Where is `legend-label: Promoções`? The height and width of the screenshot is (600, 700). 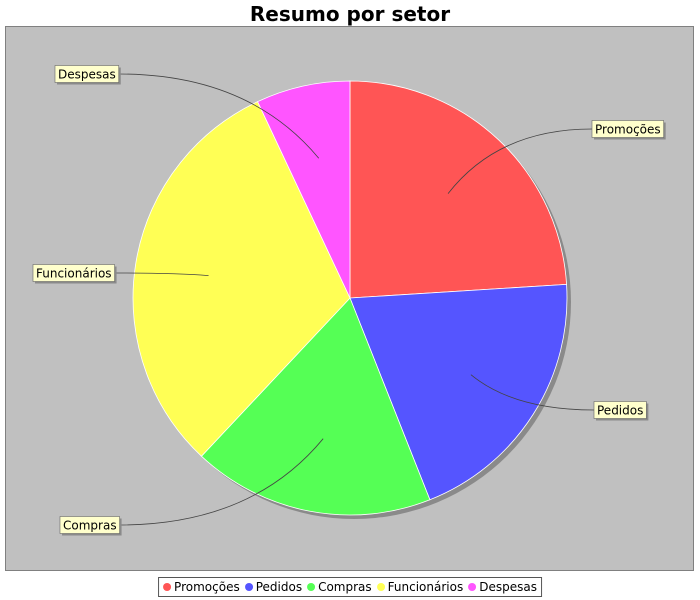 legend-label: Promoções is located at coordinates (207, 587).